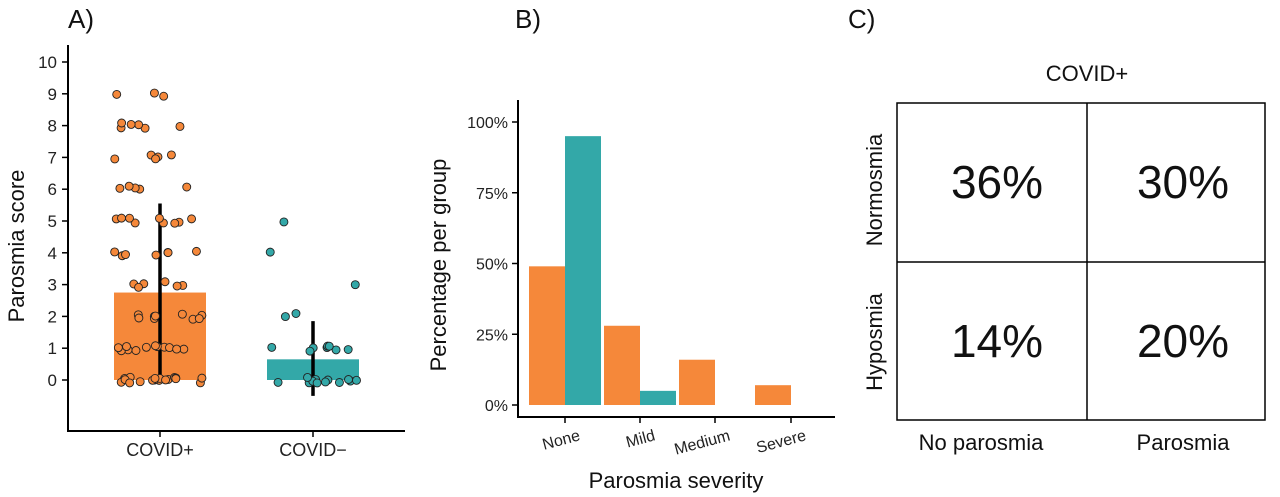 This screenshot has width=1280, height=497. Describe the element at coordinates (874, 341) in the screenshot. I see `row-label-hyposmia: Hyposmia` at that location.